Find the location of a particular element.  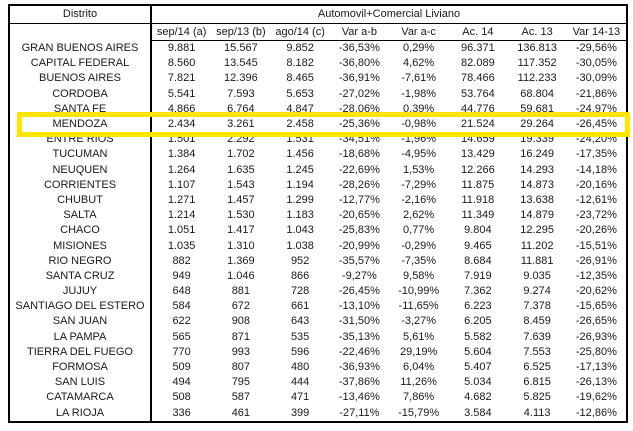

col-header-var-ab: Var a-b is located at coordinates (359, 32).